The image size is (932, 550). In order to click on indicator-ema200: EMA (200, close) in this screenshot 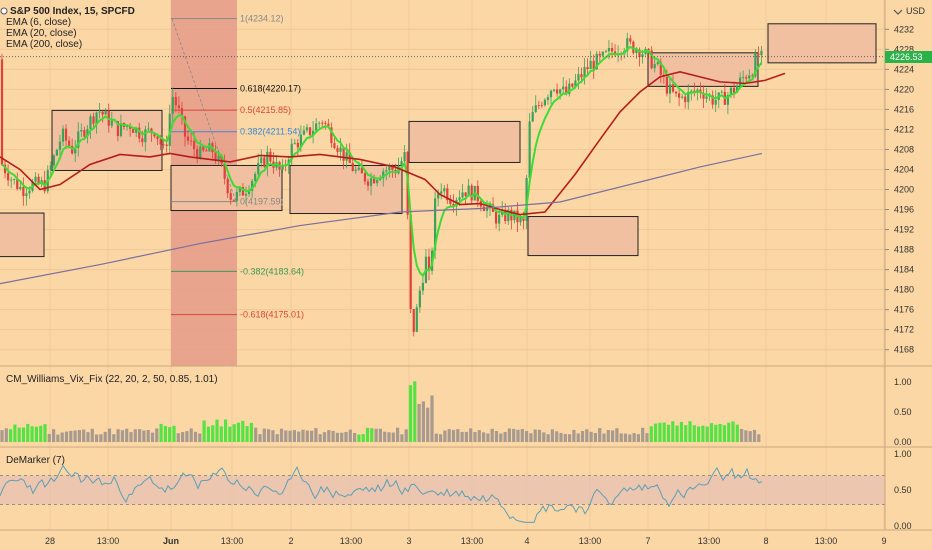, I will do `click(44, 44)`.